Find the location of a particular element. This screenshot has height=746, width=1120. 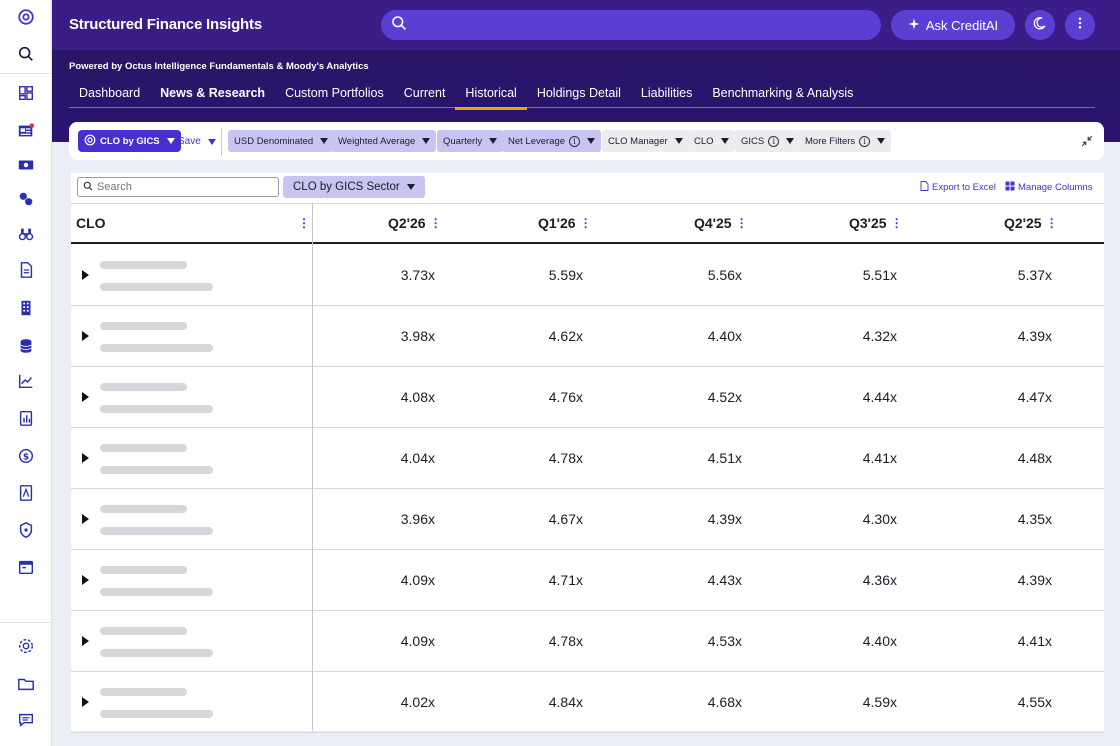

filter-label: USD Denominated is located at coordinates (274, 141).